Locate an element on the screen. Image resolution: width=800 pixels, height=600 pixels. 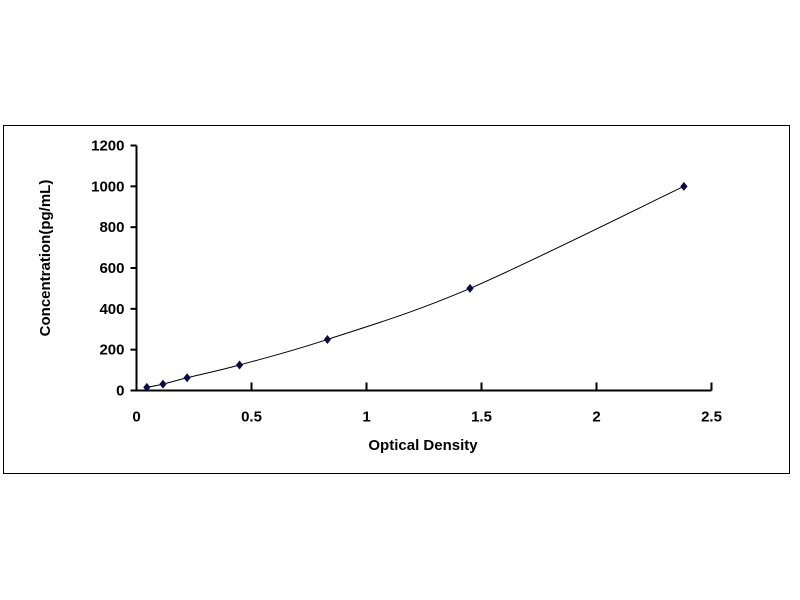
y-tick-label: 600 is located at coordinates (111, 268).